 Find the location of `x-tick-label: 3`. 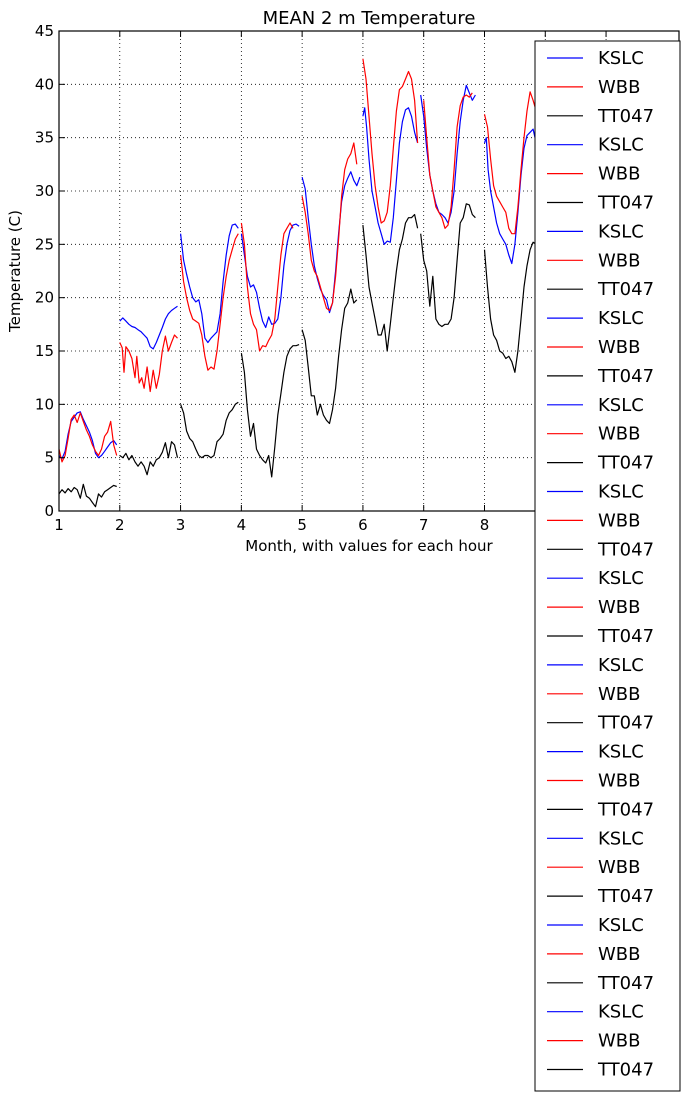

x-tick-label: 3 is located at coordinates (181, 525).